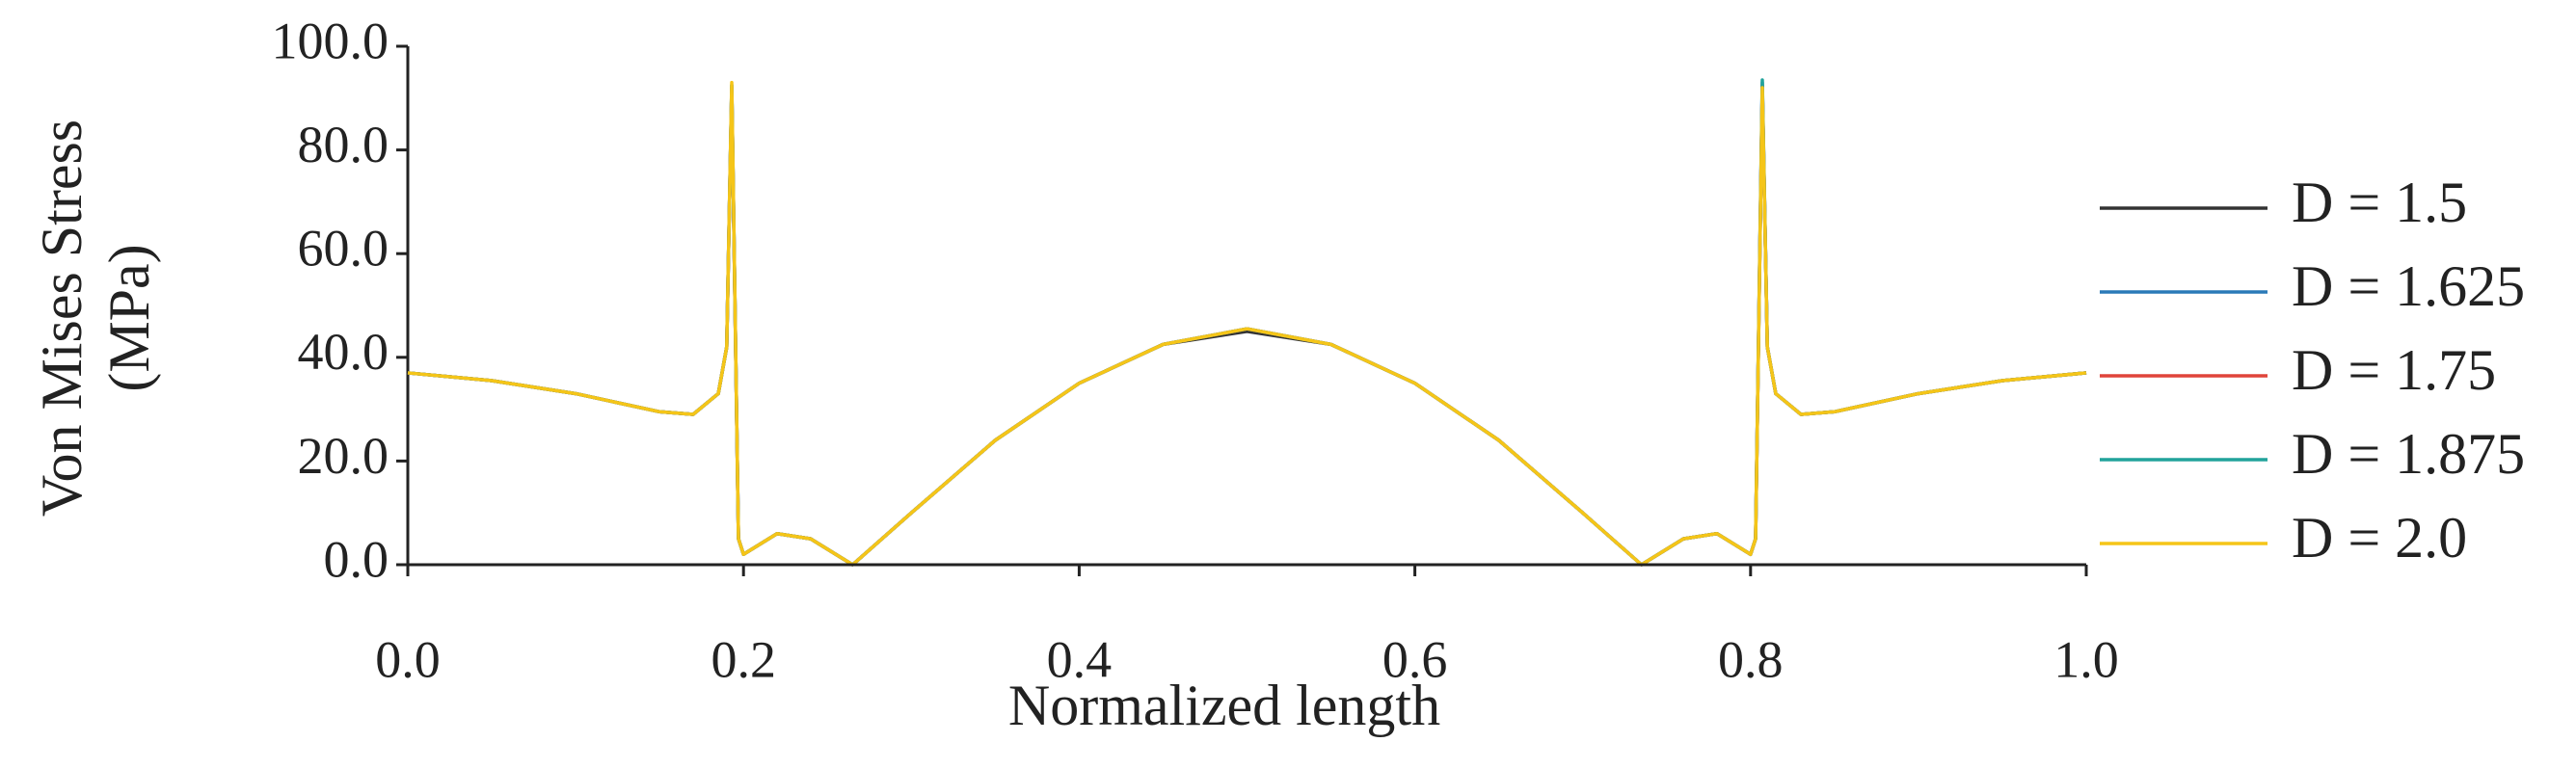 This screenshot has width=2576, height=769. Describe the element at coordinates (2380, 538) in the screenshot. I see `legend-label: D = 2.0` at that location.